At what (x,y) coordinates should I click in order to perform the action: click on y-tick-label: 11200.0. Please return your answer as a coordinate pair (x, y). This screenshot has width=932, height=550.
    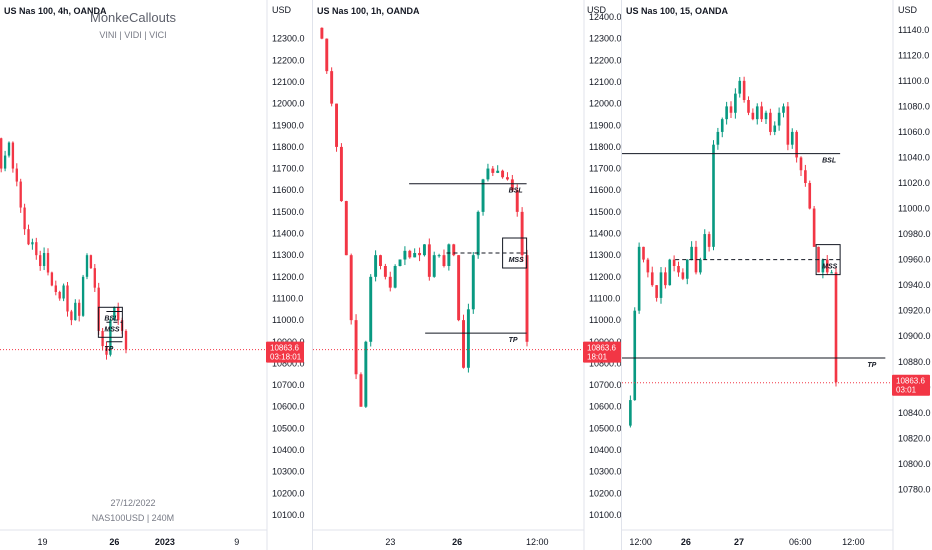
    Looking at the image, I should click on (288, 277).